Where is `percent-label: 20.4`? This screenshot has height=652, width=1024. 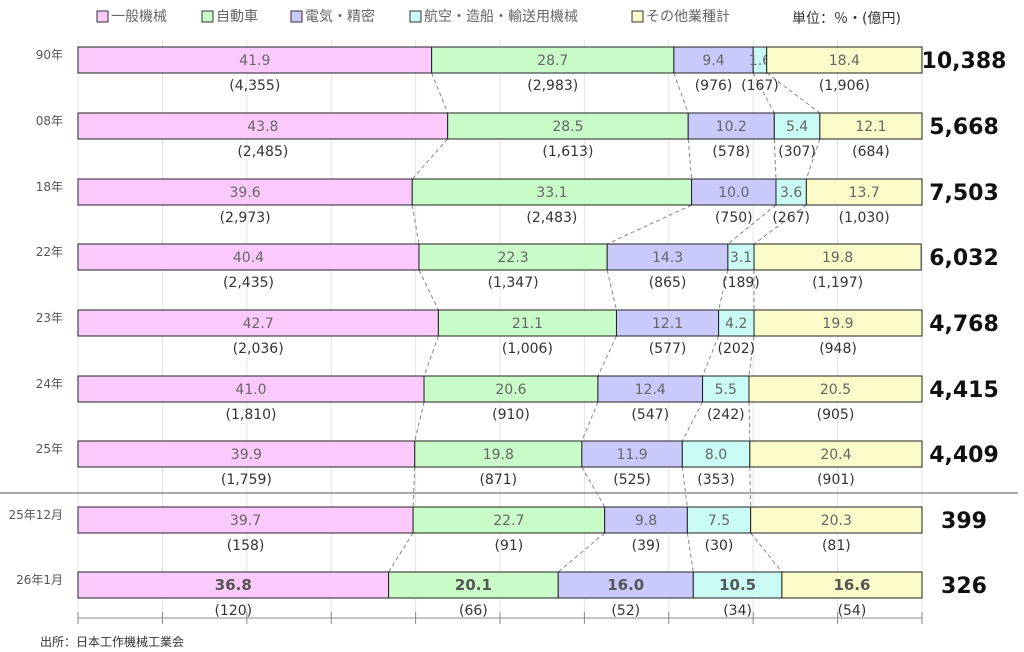
percent-label: 20.4 is located at coordinates (835, 455).